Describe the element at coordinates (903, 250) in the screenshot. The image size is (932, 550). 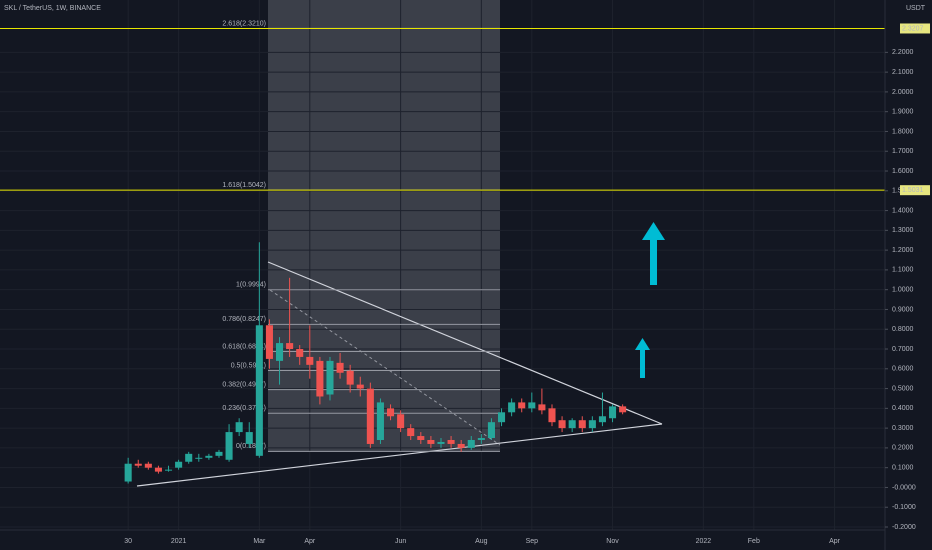
I see `y-tick-label: 1.2000` at that location.